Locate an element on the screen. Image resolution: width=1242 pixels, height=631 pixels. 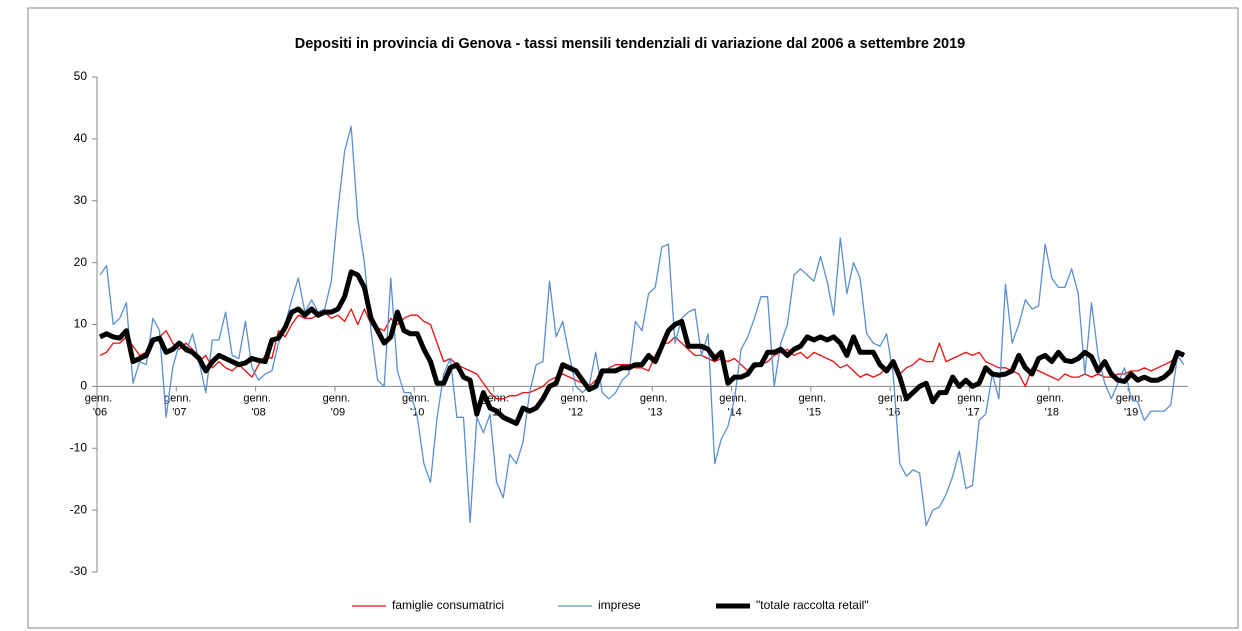
y-tick-label: 10 is located at coordinates (81, 324).